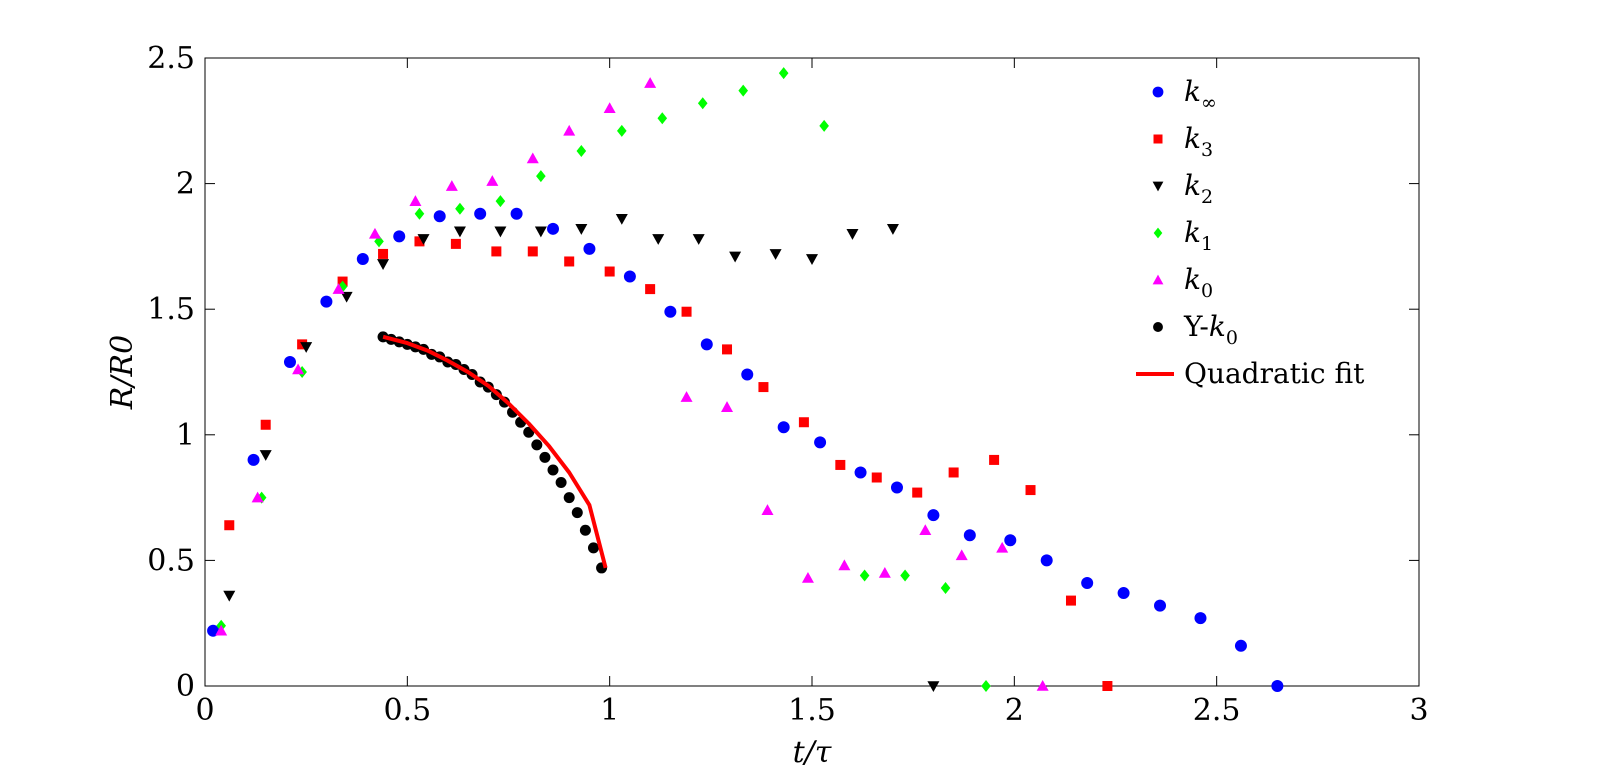 This screenshot has height=784, width=1599. Describe the element at coordinates (185, 686) in the screenshot. I see `y-tick-label: 0` at that location.